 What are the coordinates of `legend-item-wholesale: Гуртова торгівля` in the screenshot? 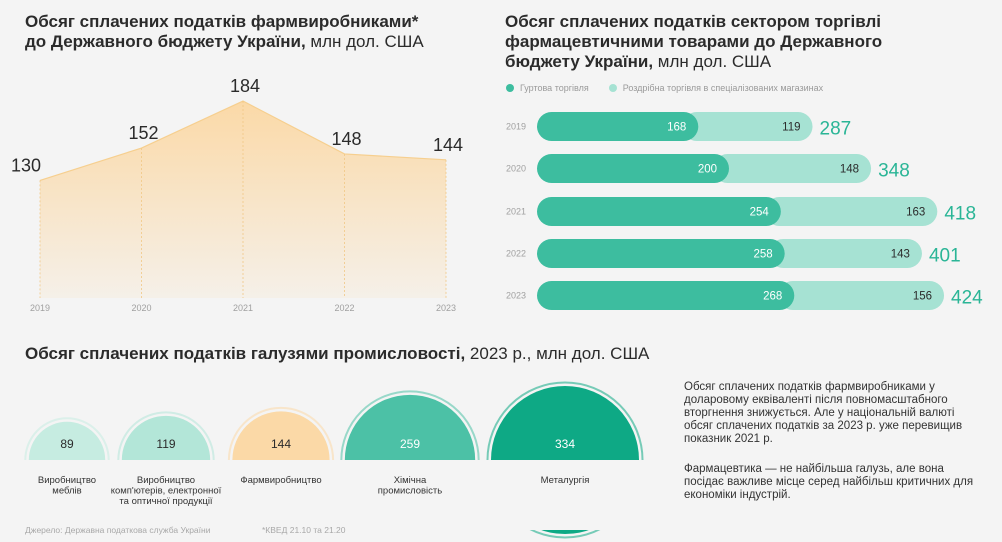 It's located at (547, 88).